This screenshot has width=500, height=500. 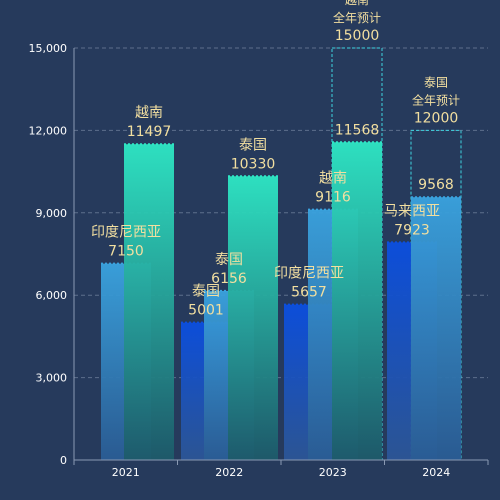 I want to click on x-tick-label: 2024, so click(x=436, y=472).